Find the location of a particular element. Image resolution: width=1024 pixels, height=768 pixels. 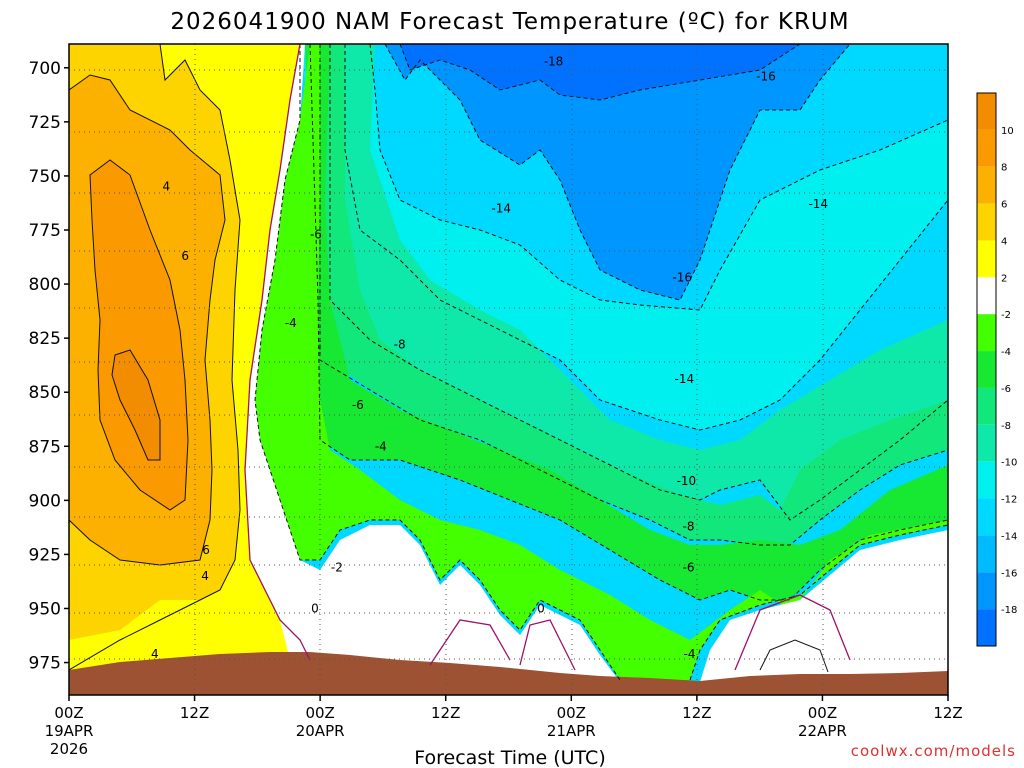

x-date-label: 19APR is located at coordinates (69, 731).